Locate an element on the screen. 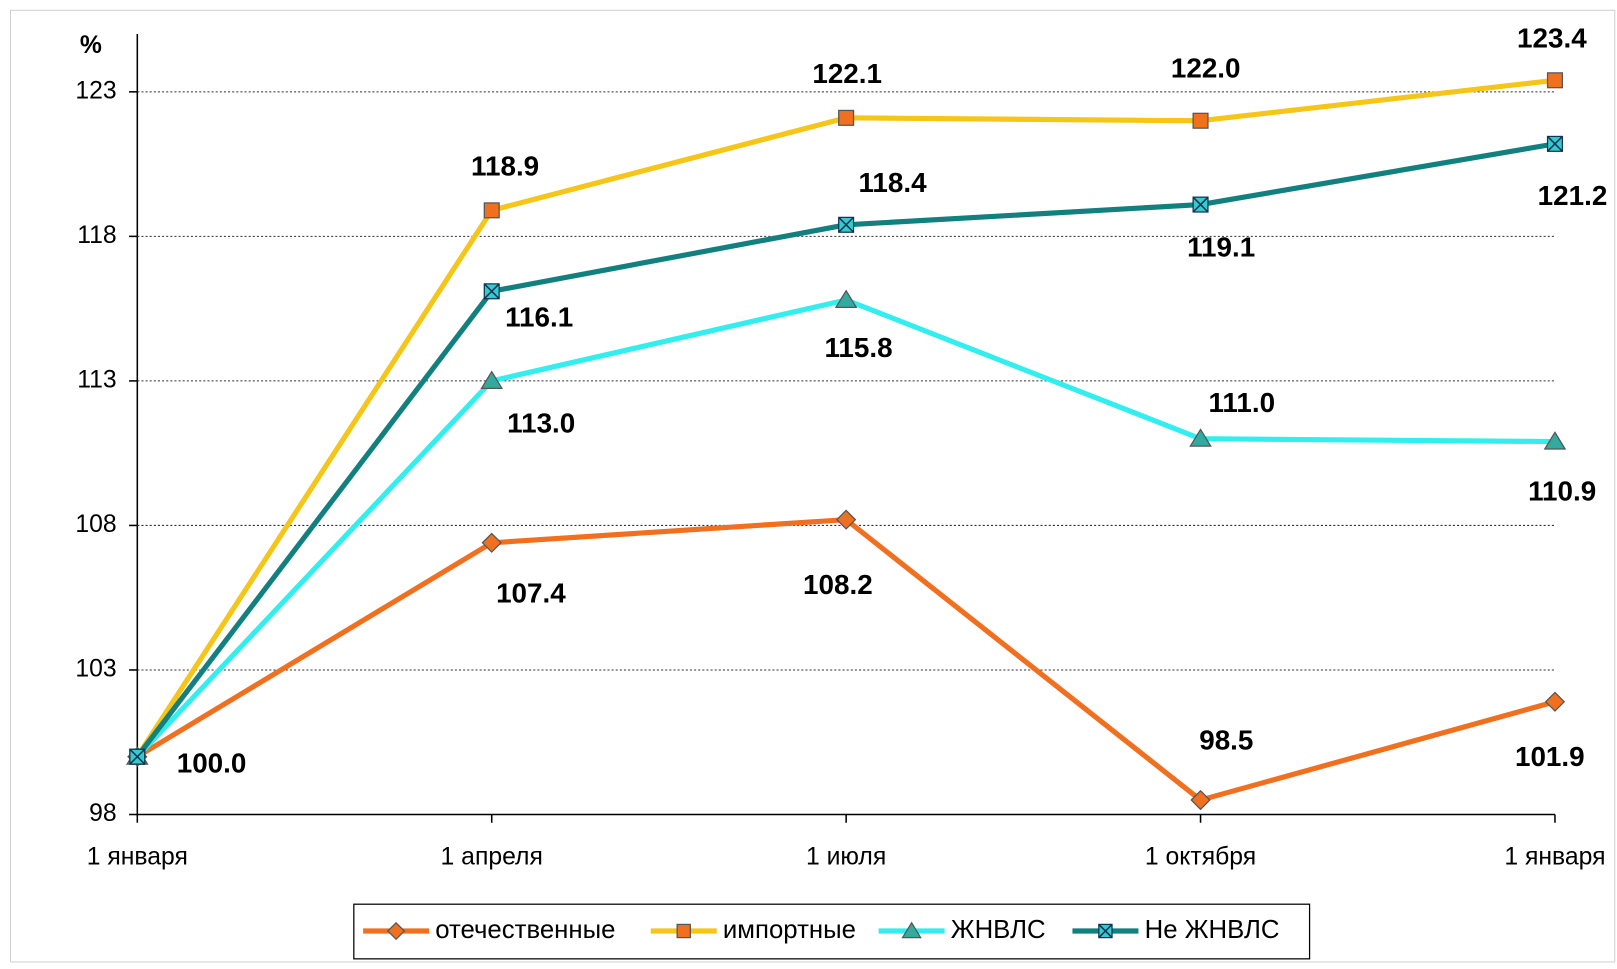 The image size is (1617, 969). data-label: 116.1 is located at coordinates (539, 316).